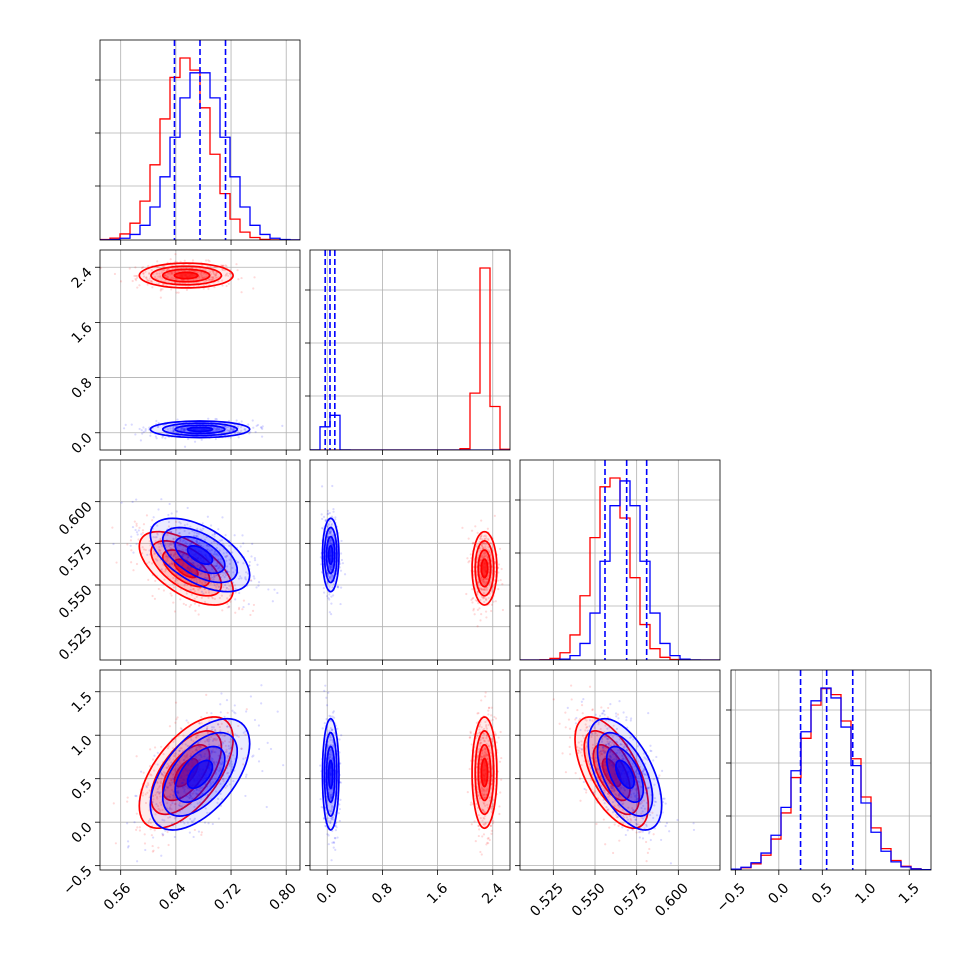 The image size is (970, 970). What do you see at coordinates (410, 560) in the screenshot?
I see `panel-frame` at bounding box center [410, 560].